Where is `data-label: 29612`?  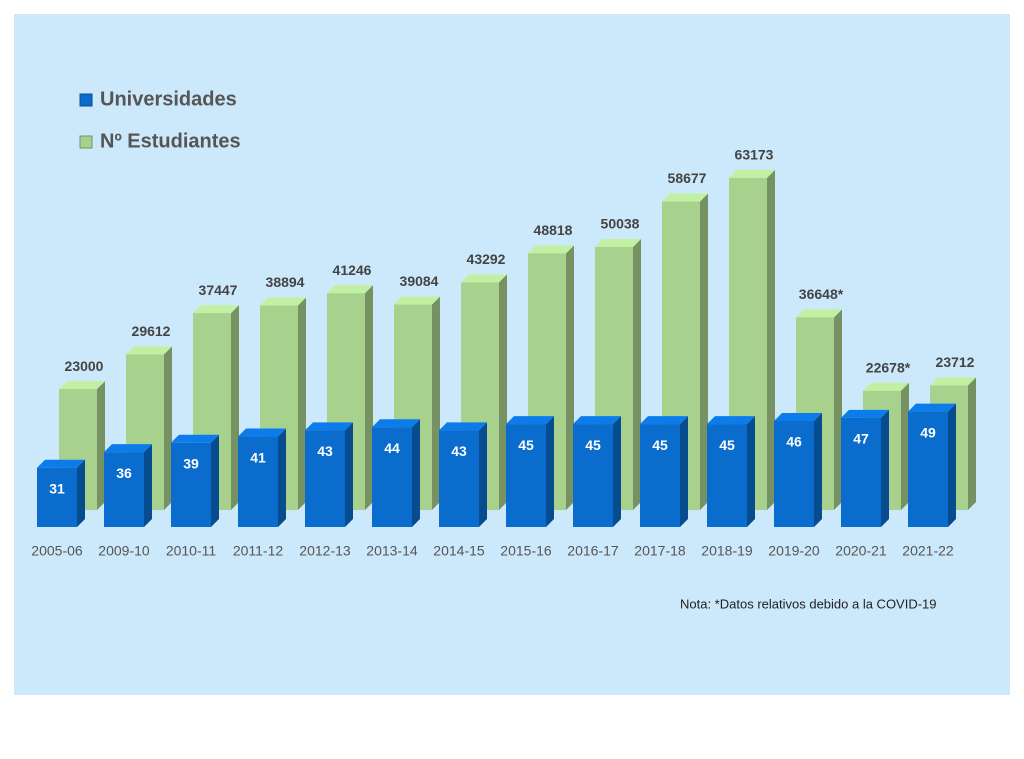
data-label: 29612 is located at coordinates (151, 331).